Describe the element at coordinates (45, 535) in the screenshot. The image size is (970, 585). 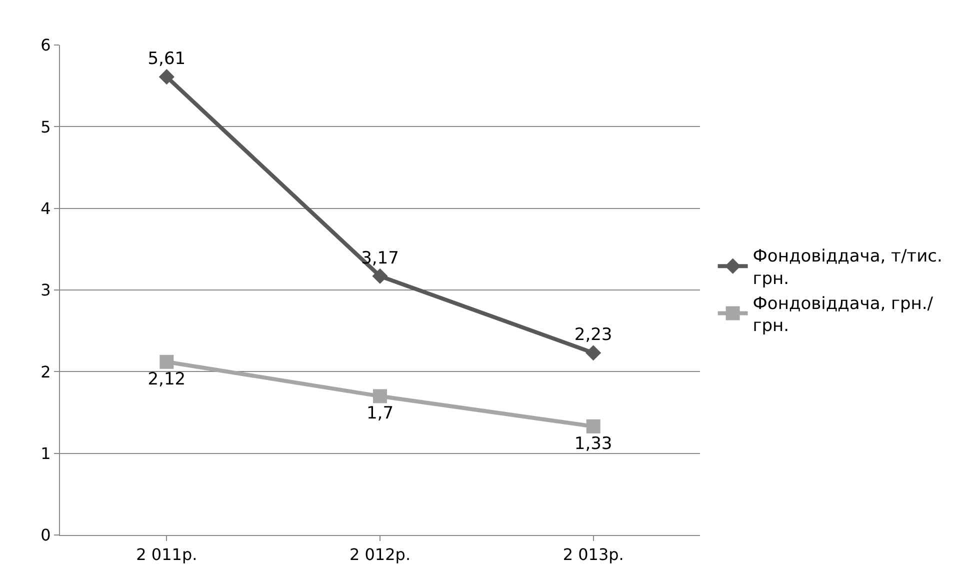
I see `y-tick-label: 0` at that location.